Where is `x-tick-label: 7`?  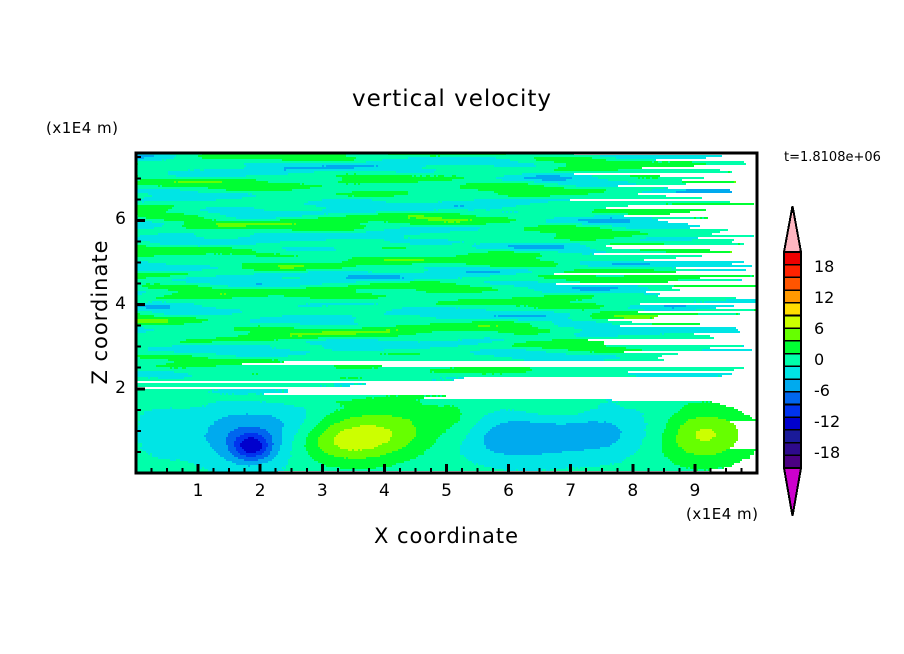
x-tick-label: 7 is located at coordinates (571, 491).